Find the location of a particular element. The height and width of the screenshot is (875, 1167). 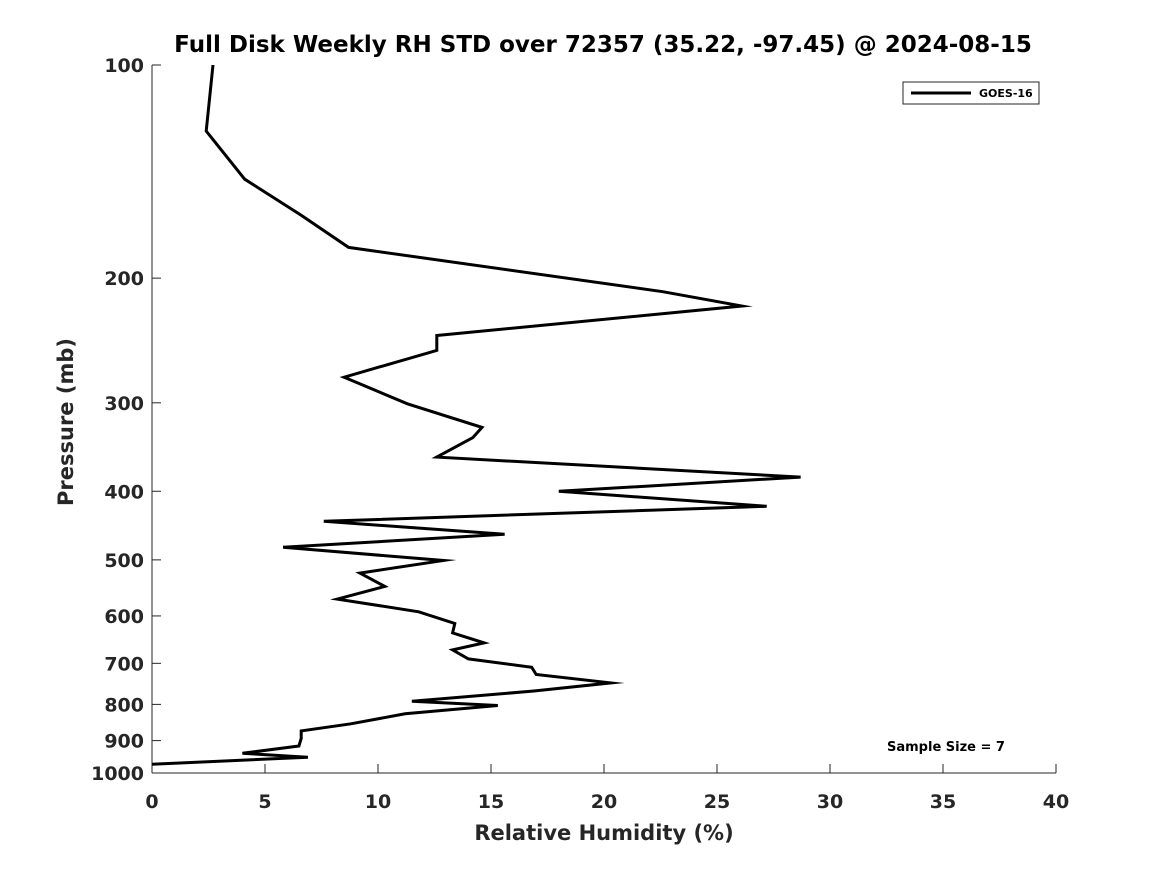

x-tick-label: 25 is located at coordinates (717, 802).